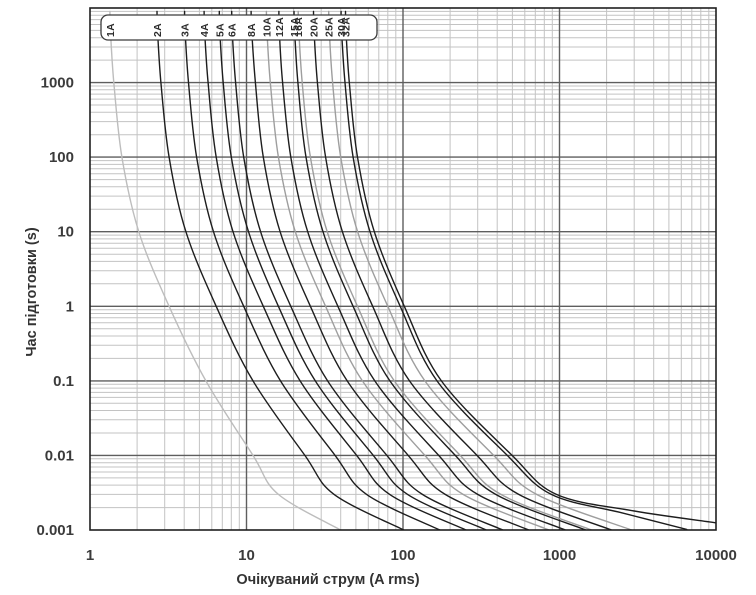 The image size is (756, 595). I want to click on rating-label-30A: 30A, so click(342, 27).